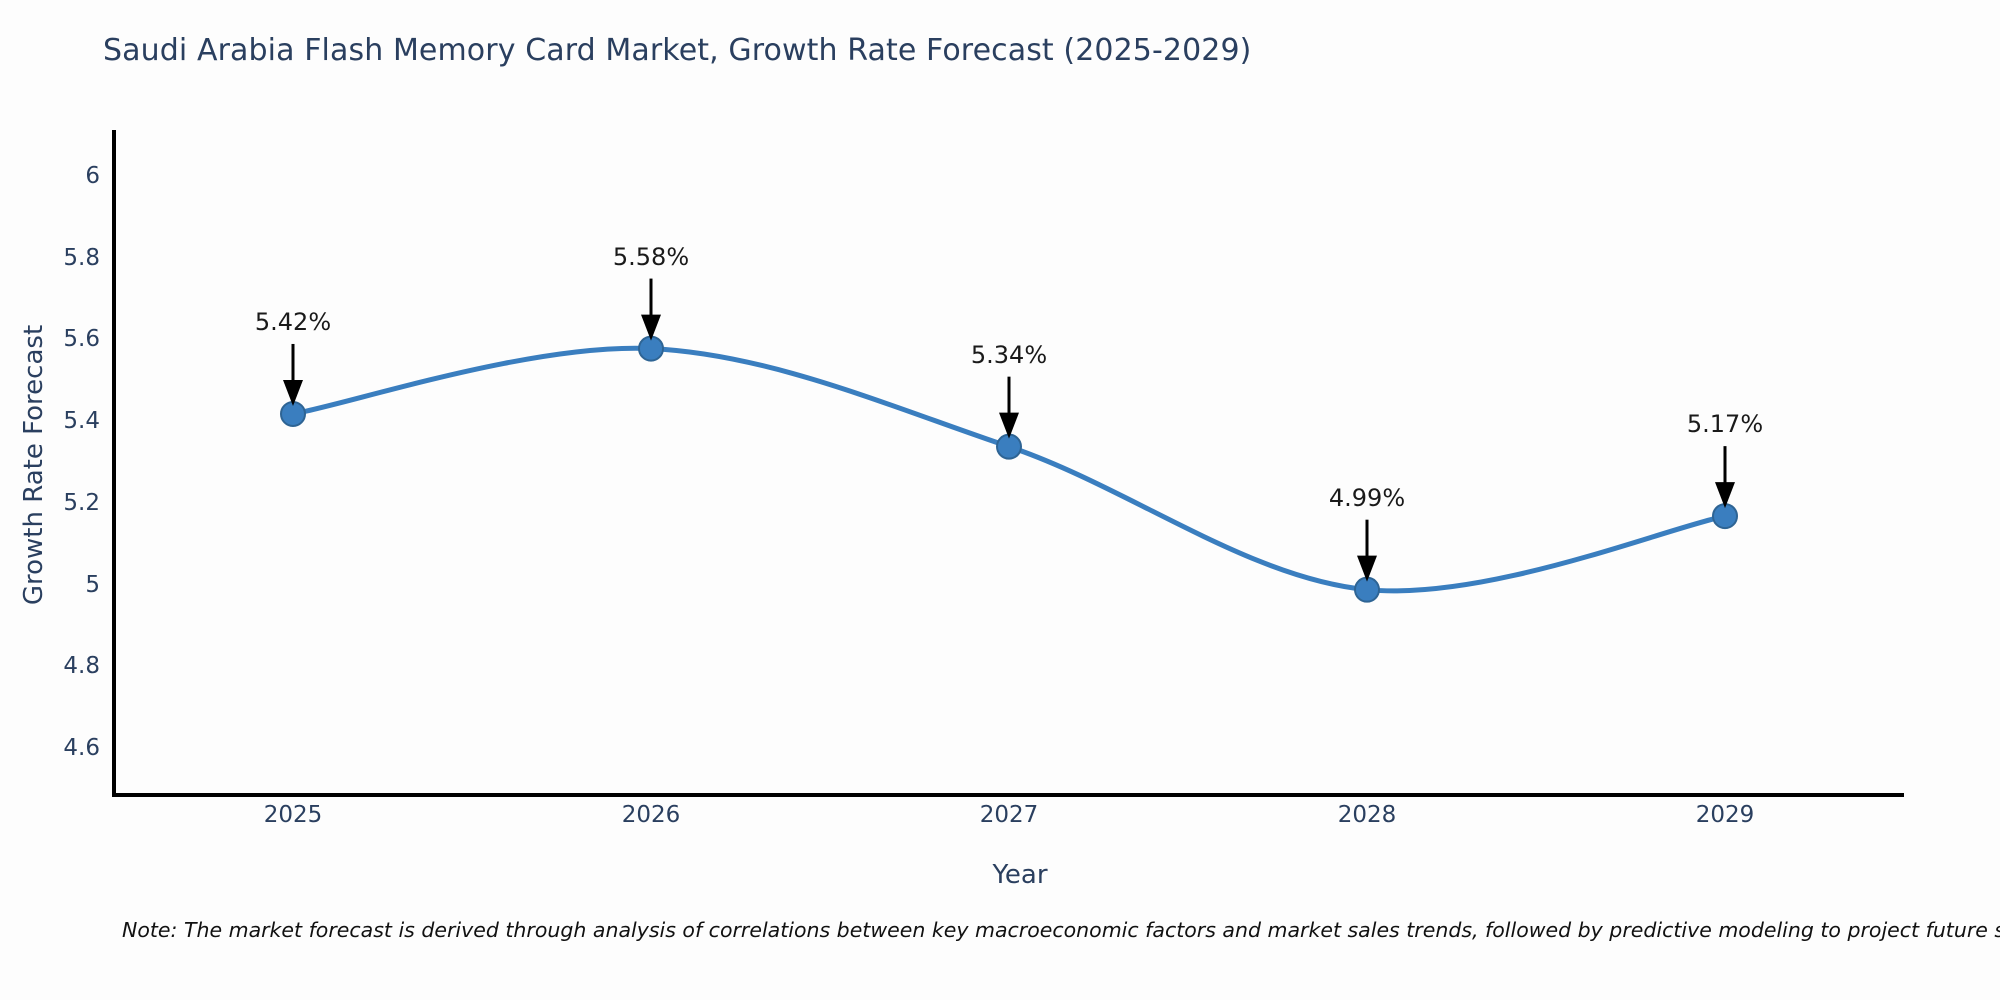 Image resolution: width=2000 pixels, height=1000 pixels. I want to click on x-axis-tick-labels: 2025 2026 2027 2028 2029, so click(1009, 822).